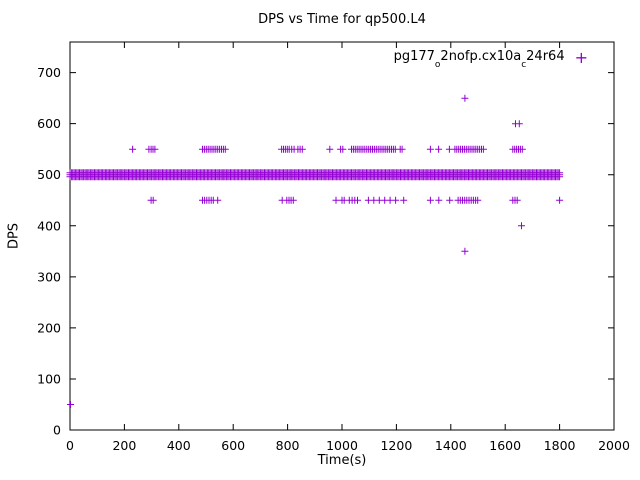 This screenshot has width=640, height=480. Describe the element at coordinates (342, 460) in the screenshot. I see `x-axis-label: Time(s)` at that location.